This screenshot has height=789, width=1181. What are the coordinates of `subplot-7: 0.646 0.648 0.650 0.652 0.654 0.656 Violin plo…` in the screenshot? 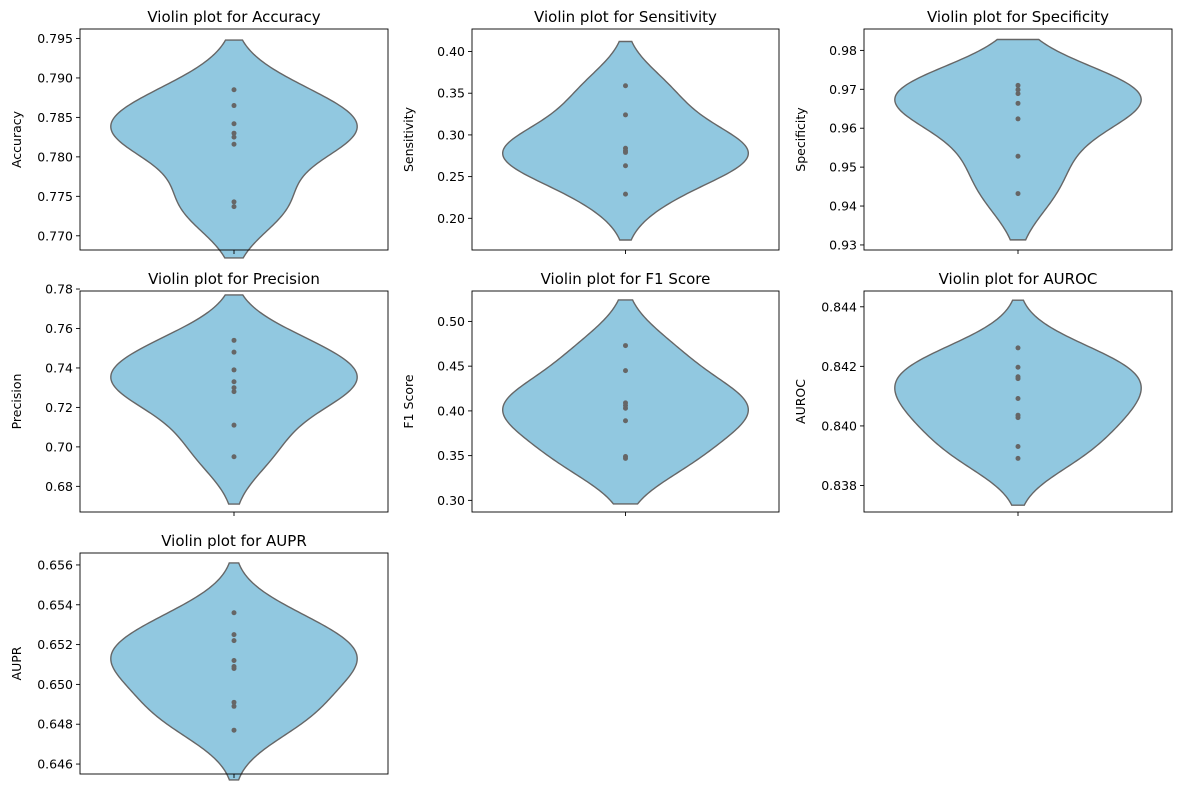 It's located at (199, 656).